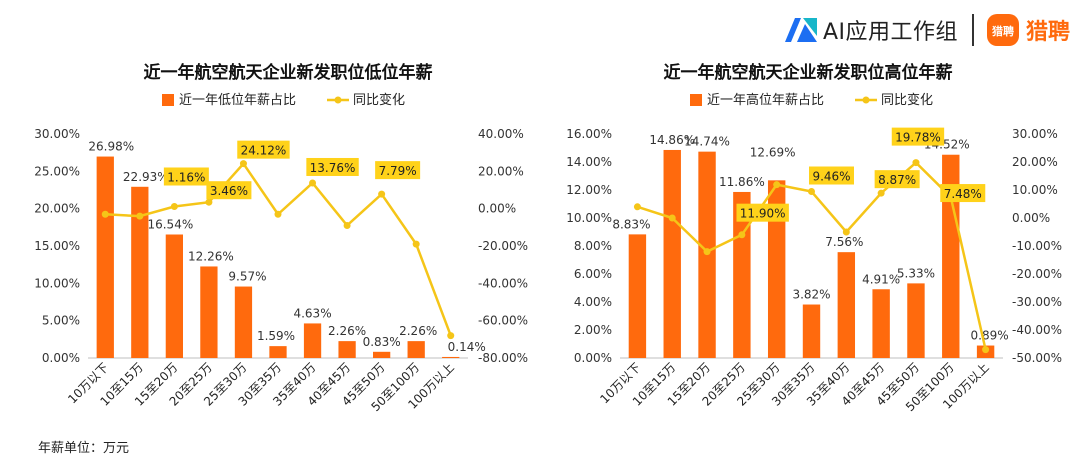 The width and height of the screenshot is (1080, 466). I want to click on y-left-tick-label: 16.00%, so click(589, 134).